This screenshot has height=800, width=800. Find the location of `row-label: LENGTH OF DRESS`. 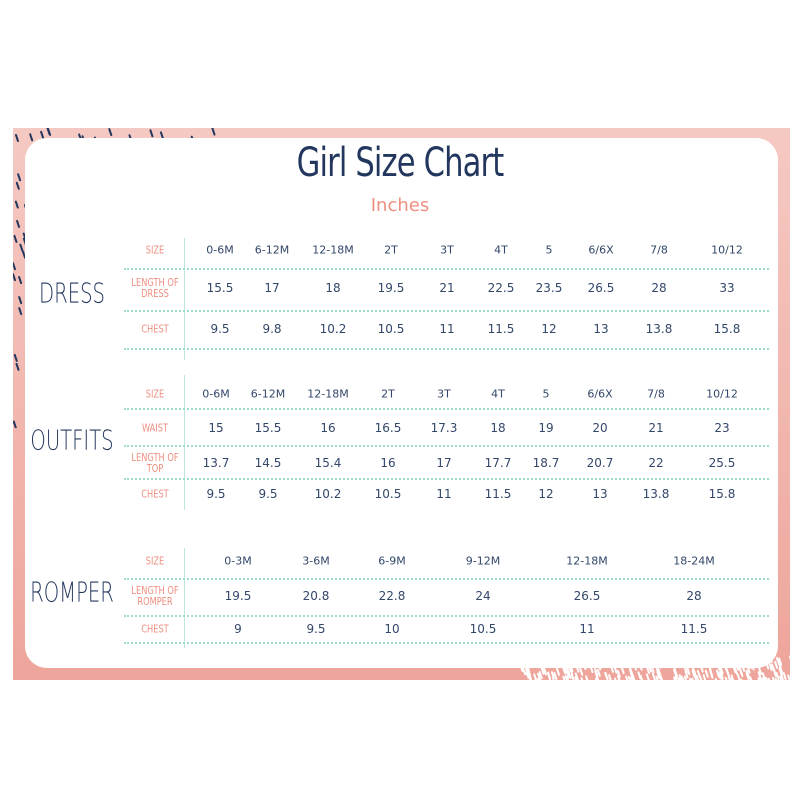

row-label: LENGTH OF DRESS is located at coordinates (155, 288).